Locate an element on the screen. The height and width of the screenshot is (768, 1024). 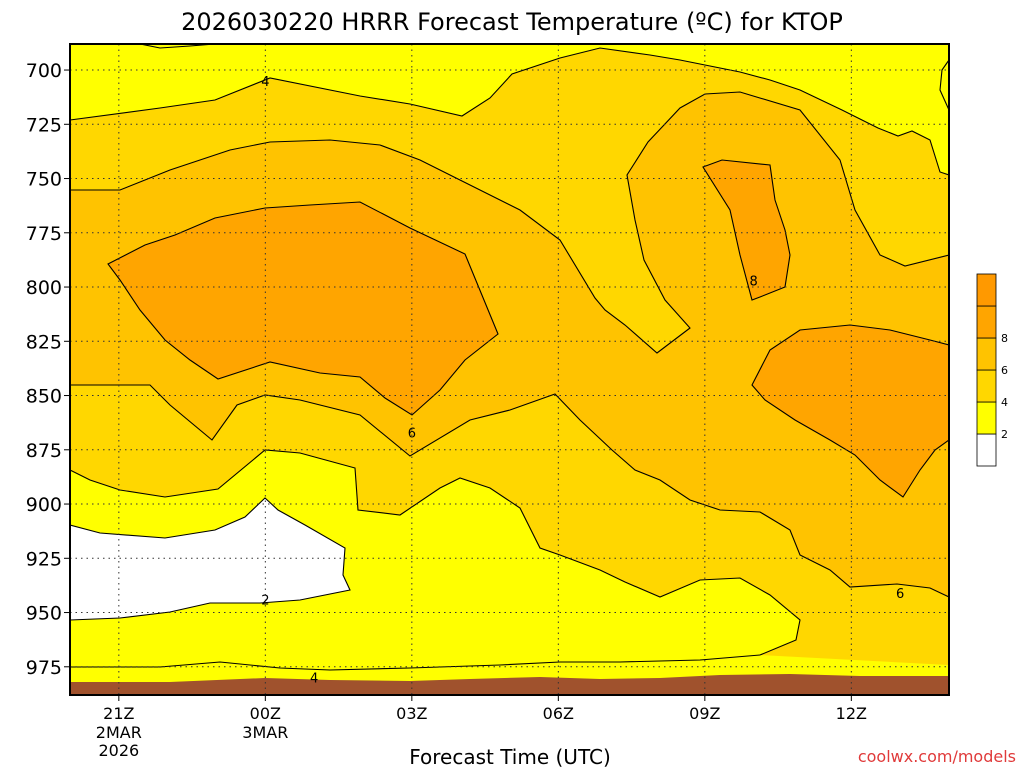
ground-terrain is located at coordinates (509, 684).